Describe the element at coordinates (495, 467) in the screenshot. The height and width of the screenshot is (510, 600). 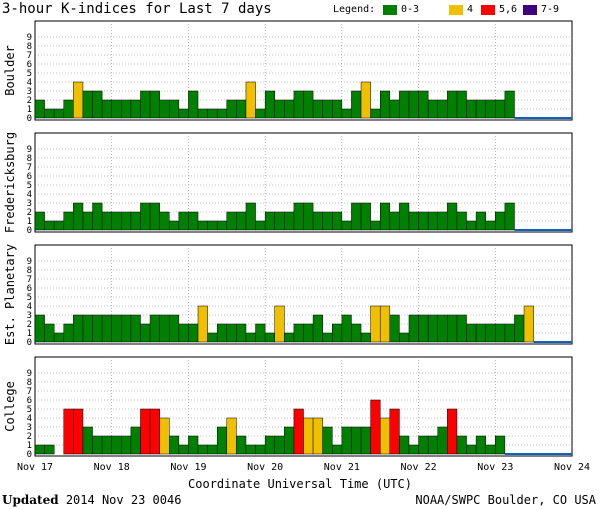
I see `x-tick-label: Nov 23` at that location.